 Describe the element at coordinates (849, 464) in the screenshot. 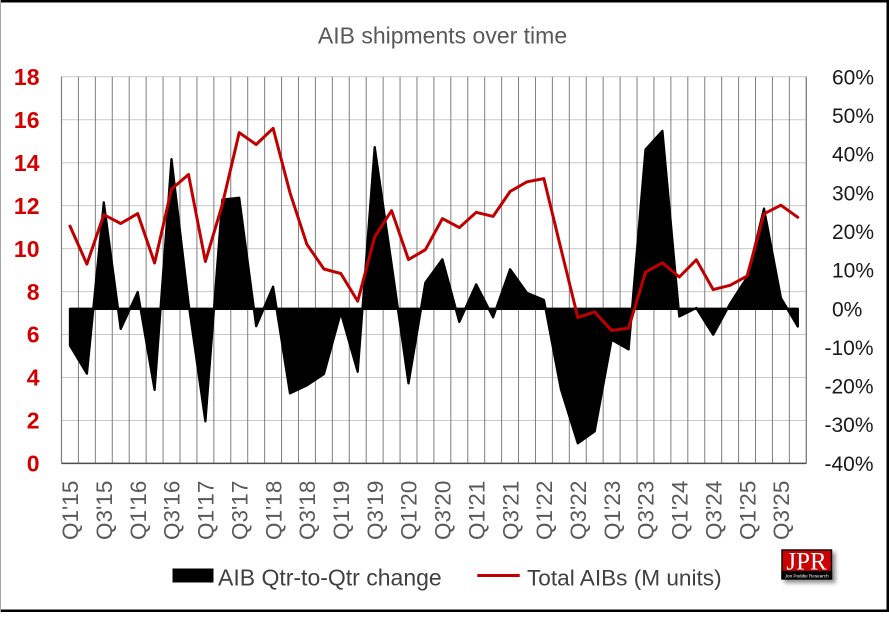

I see `svg-text: -40%` at that location.